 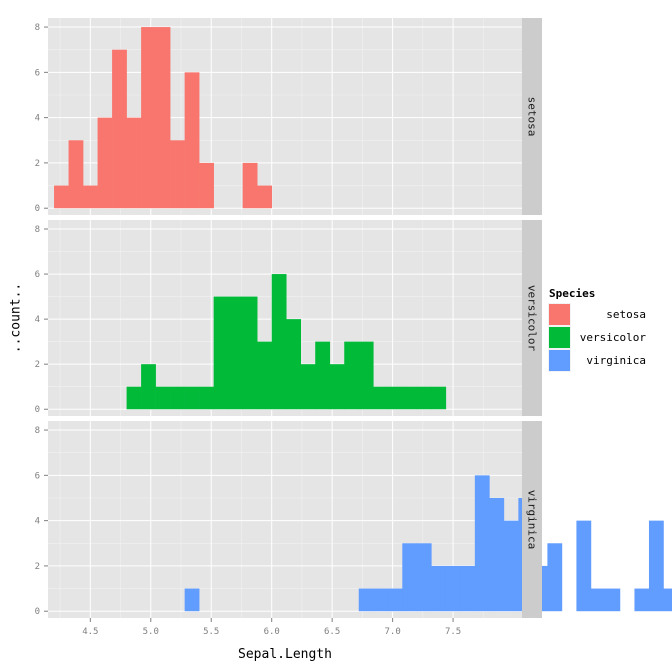 What do you see at coordinates (272, 632) in the screenshot?
I see `x-tick-label: 6.0` at bounding box center [272, 632].